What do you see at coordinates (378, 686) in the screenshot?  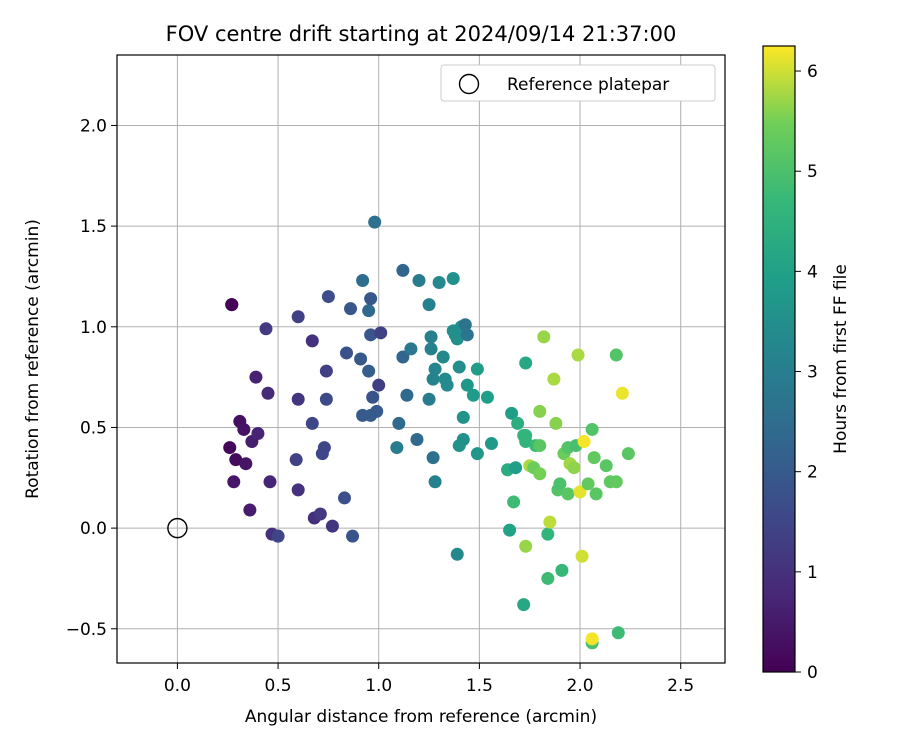 I see `x-tick-label: 1.0` at bounding box center [378, 686].